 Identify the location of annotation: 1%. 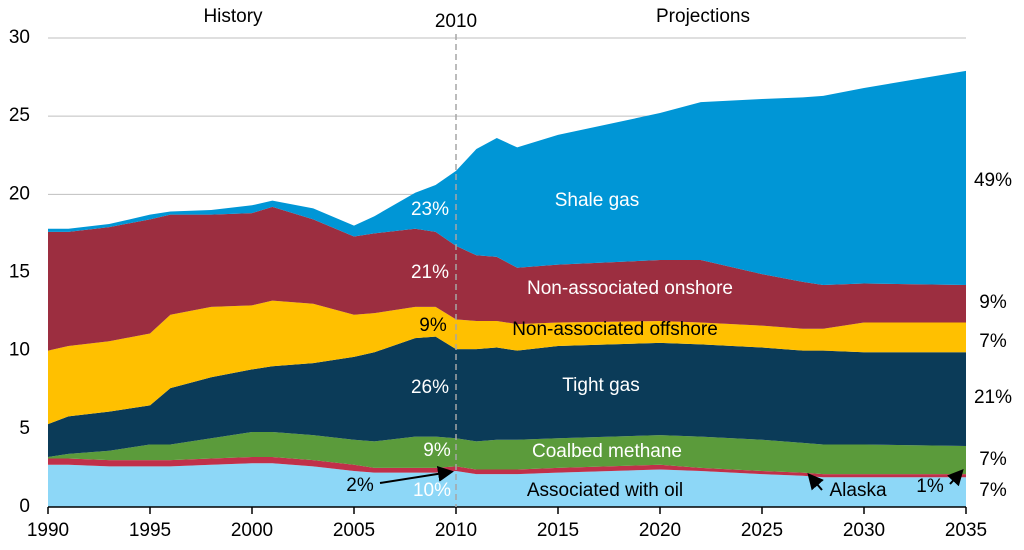
(930, 486).